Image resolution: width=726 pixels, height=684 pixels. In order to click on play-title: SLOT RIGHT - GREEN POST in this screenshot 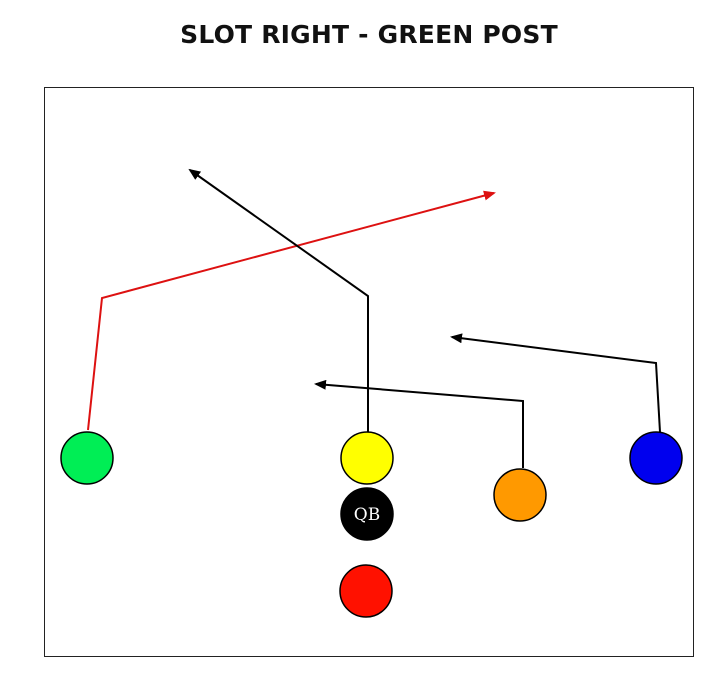, I will do `click(369, 34)`.